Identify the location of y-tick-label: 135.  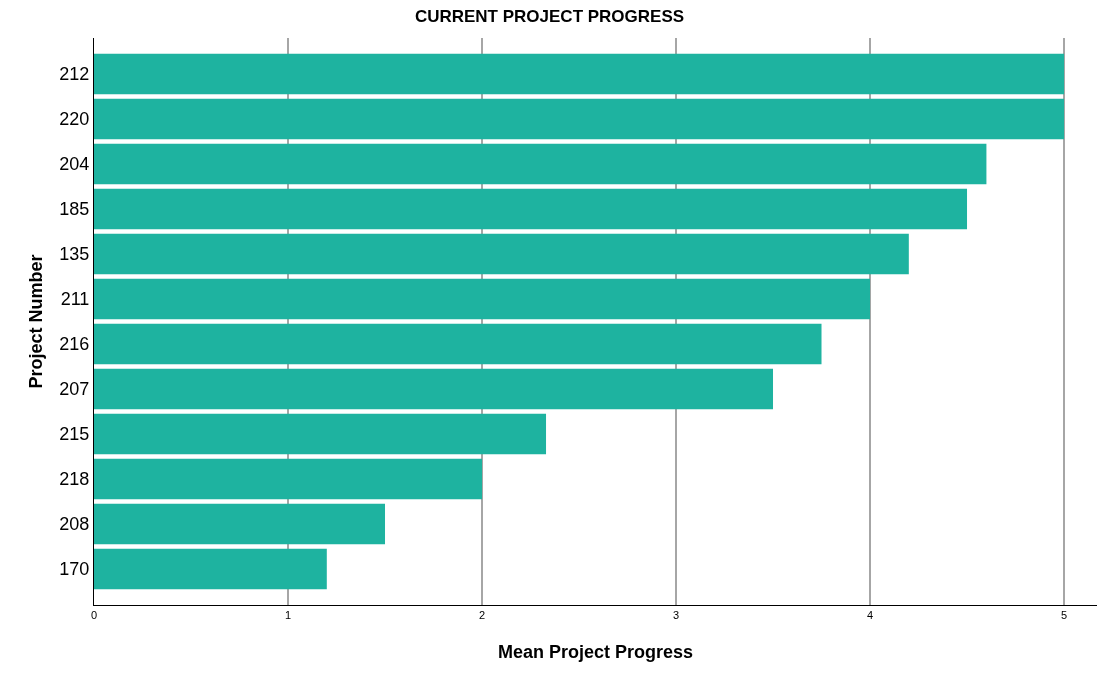
(74, 254).